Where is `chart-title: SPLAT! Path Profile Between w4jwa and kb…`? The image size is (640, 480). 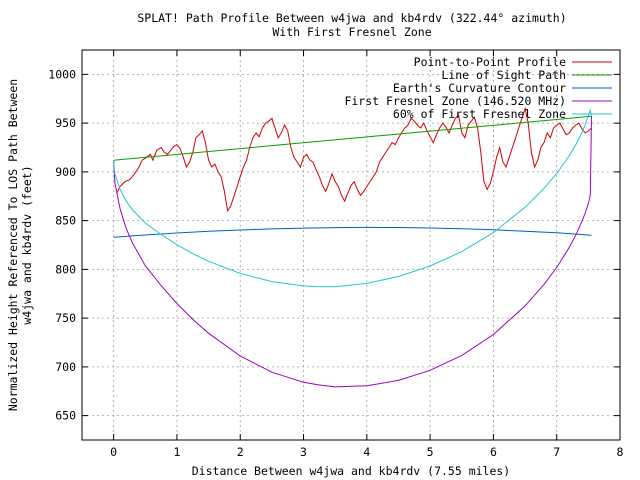
chart-title: SPLAT! Path Profile Between w4jwa and kb… is located at coordinates (351, 18).